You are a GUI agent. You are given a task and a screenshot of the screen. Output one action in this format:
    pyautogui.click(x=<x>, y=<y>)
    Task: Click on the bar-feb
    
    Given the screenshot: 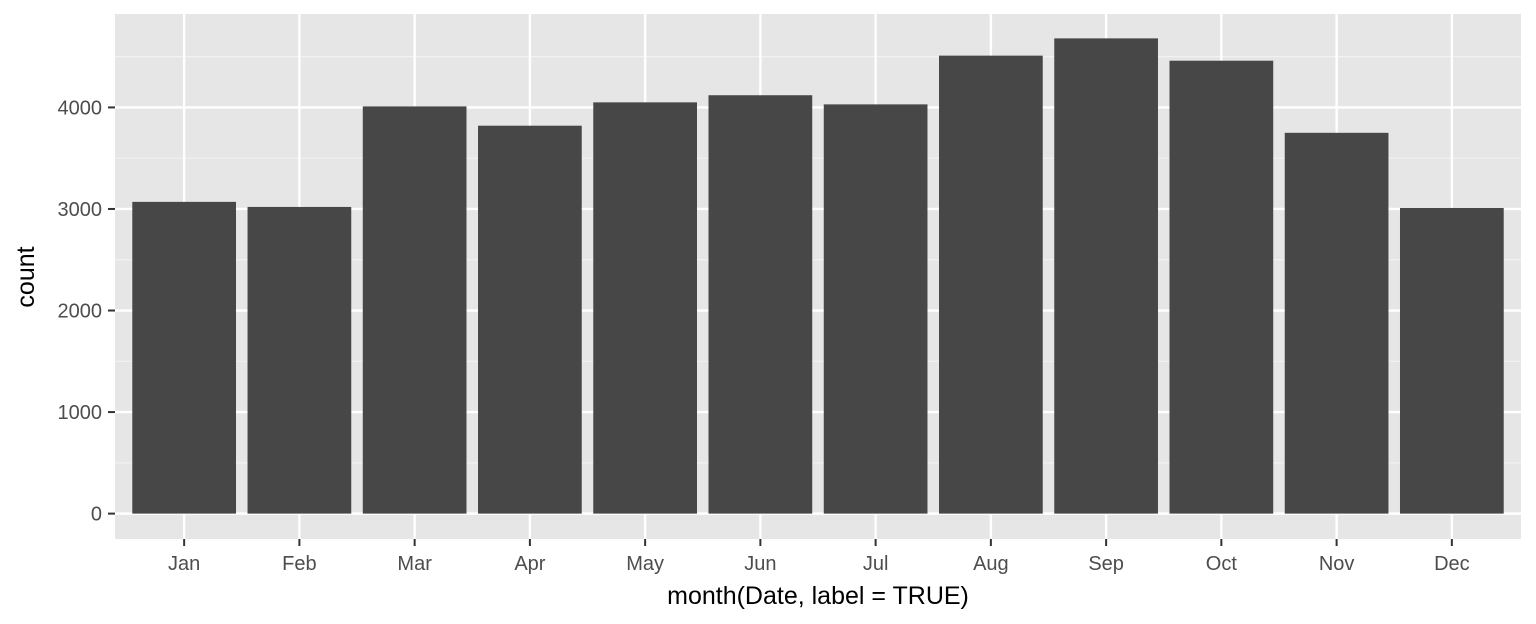 What is the action you would take?
    pyautogui.click(x=299, y=360)
    